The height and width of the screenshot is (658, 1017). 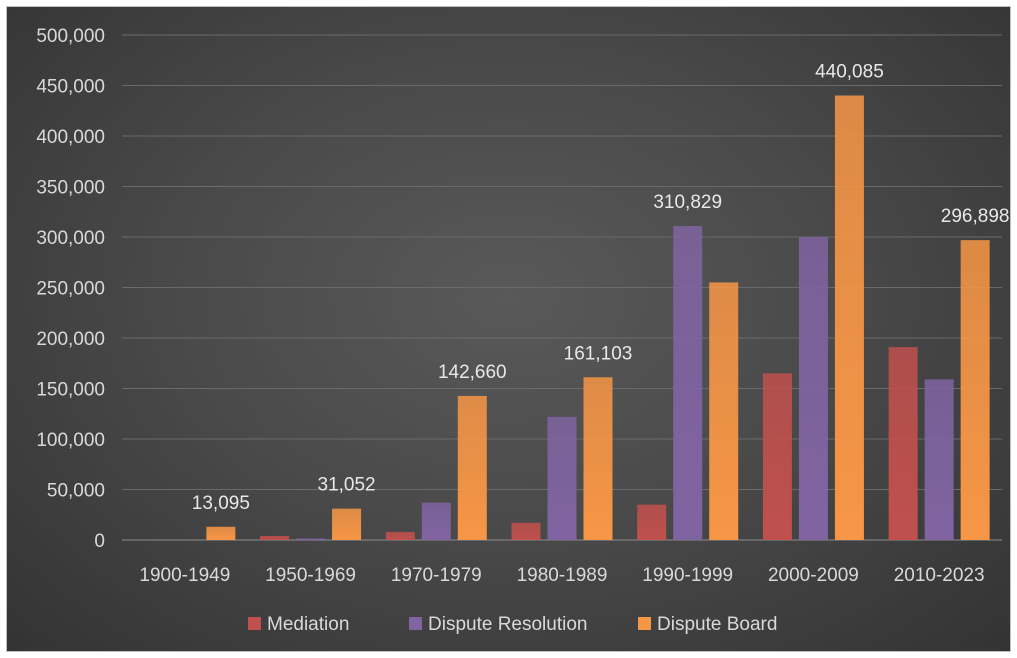 I want to click on legend-label: Mediation, so click(x=308, y=624).